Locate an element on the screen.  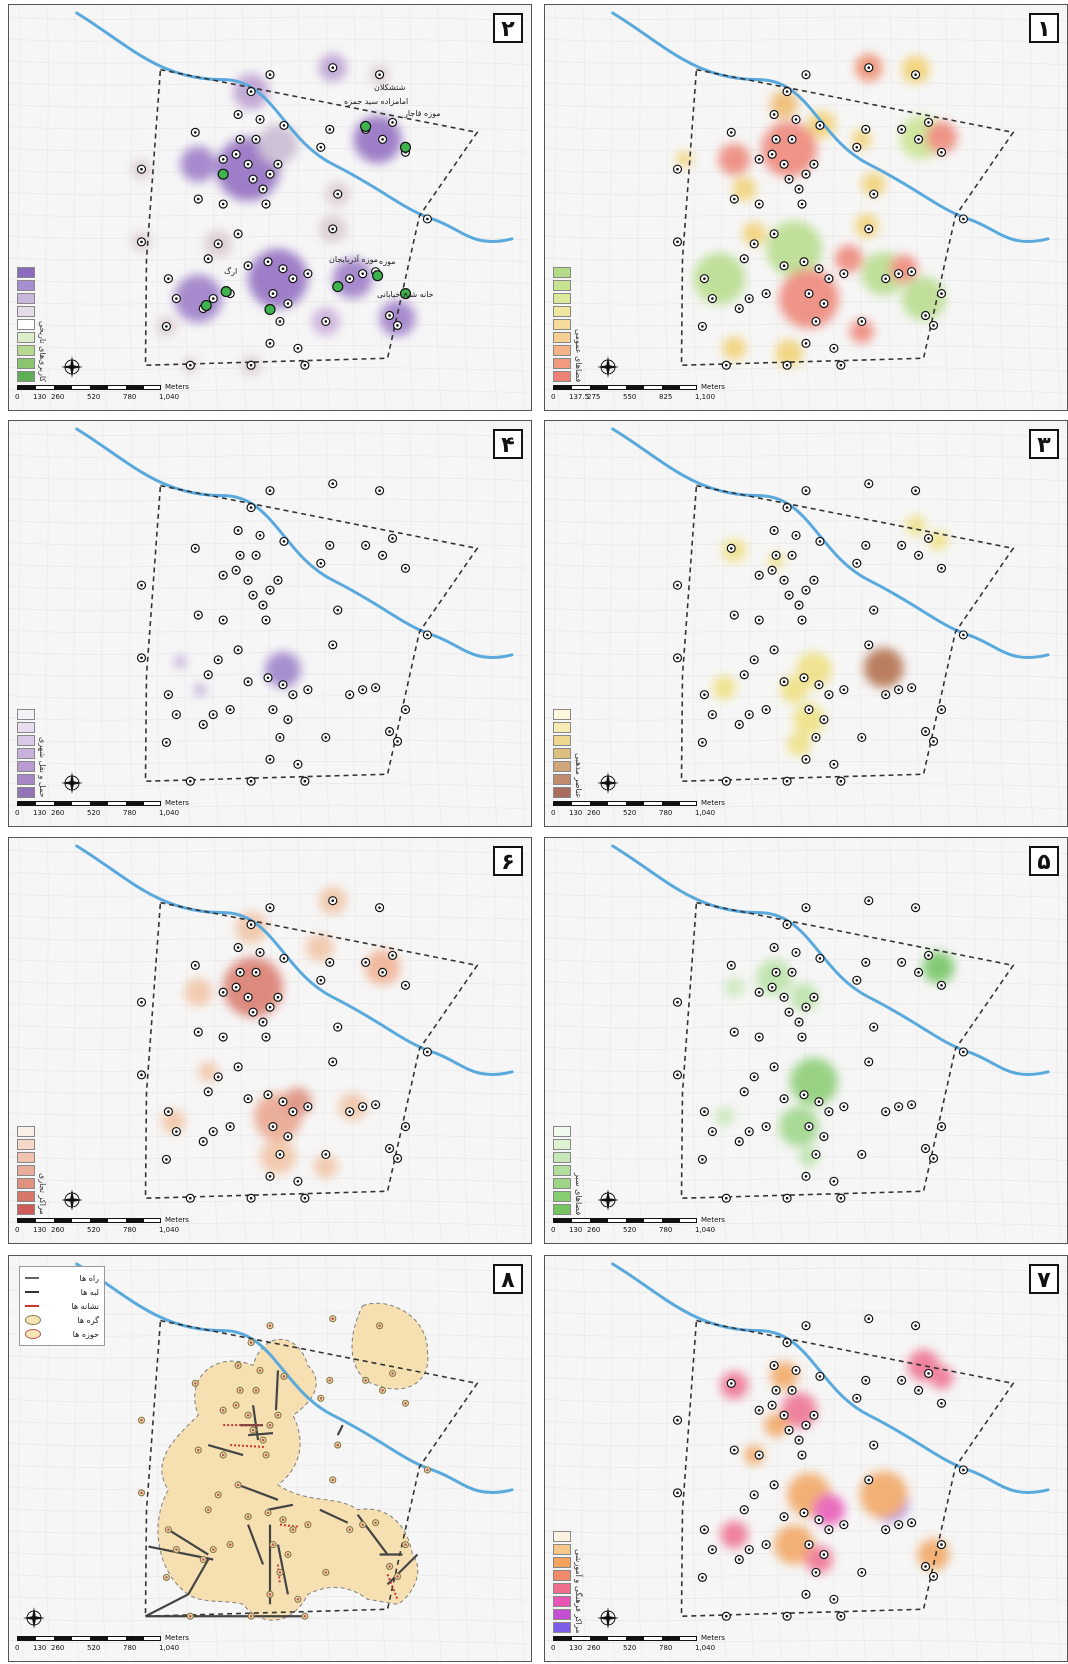
legend-title: کاربری‌های تاریخی is located at coordinates (42, 351).